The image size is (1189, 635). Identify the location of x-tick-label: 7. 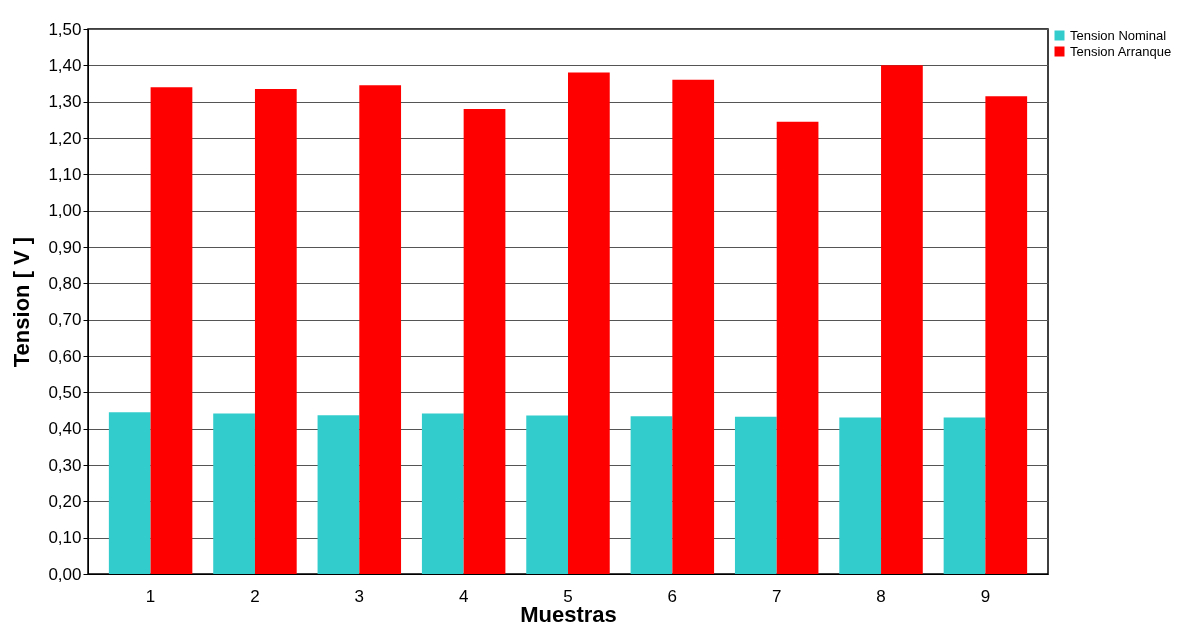
(776, 596).